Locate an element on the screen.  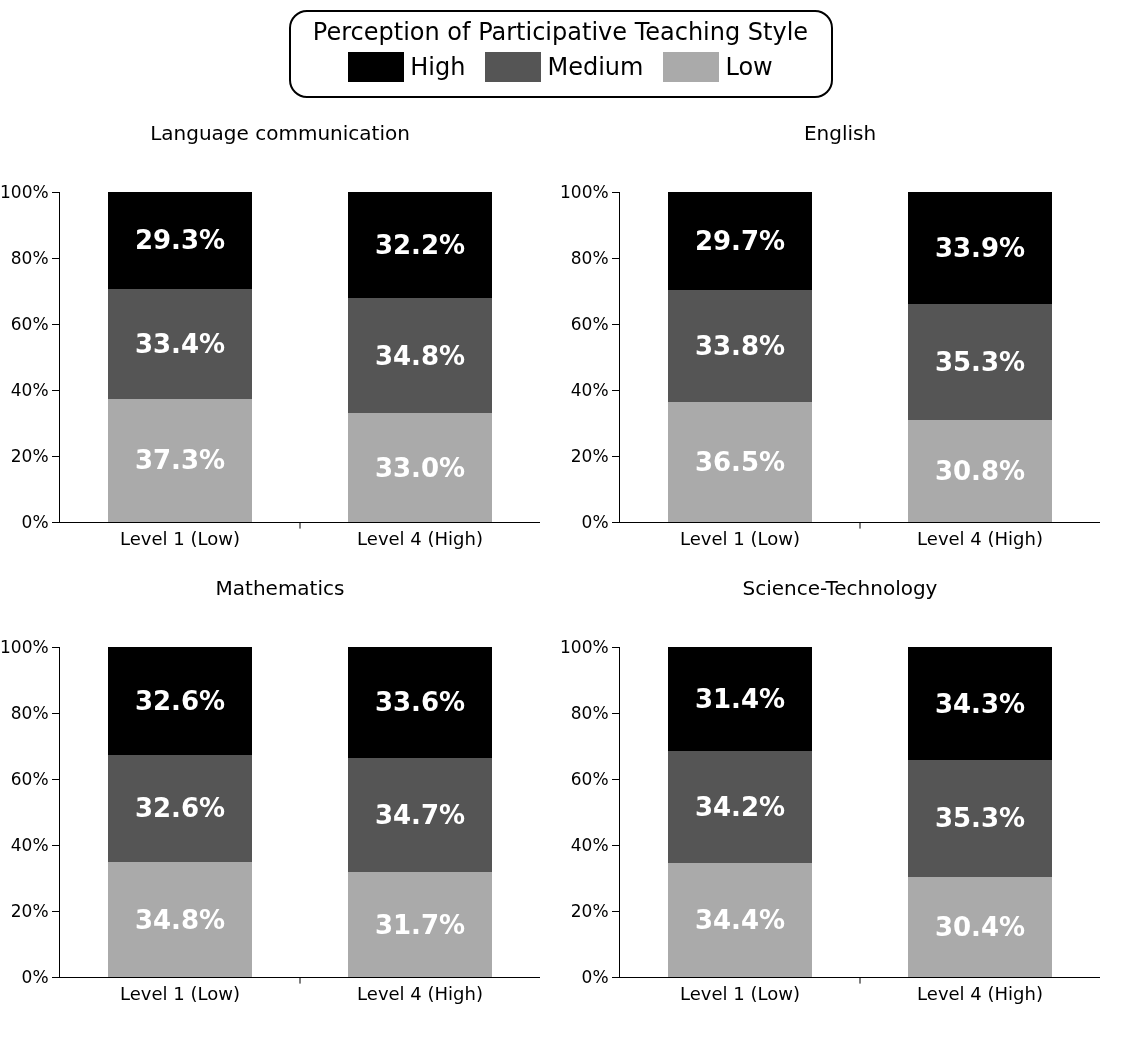
chart-title: Mathematics is located at coordinates (280, 587).